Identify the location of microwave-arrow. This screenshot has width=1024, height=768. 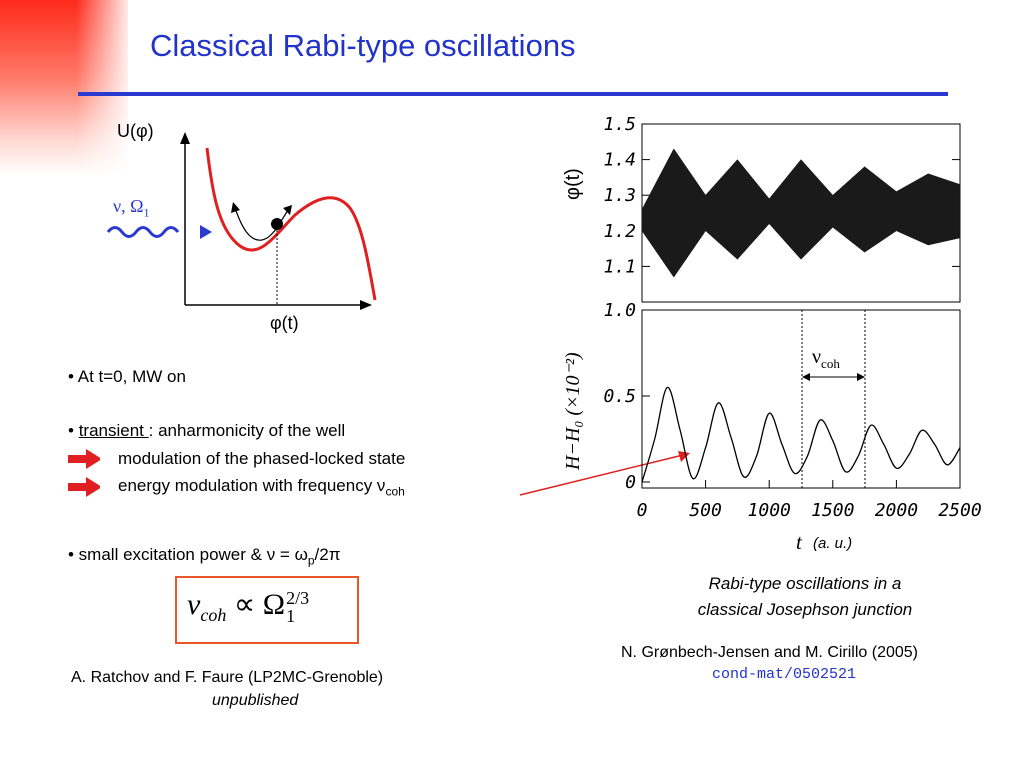
(206, 232).